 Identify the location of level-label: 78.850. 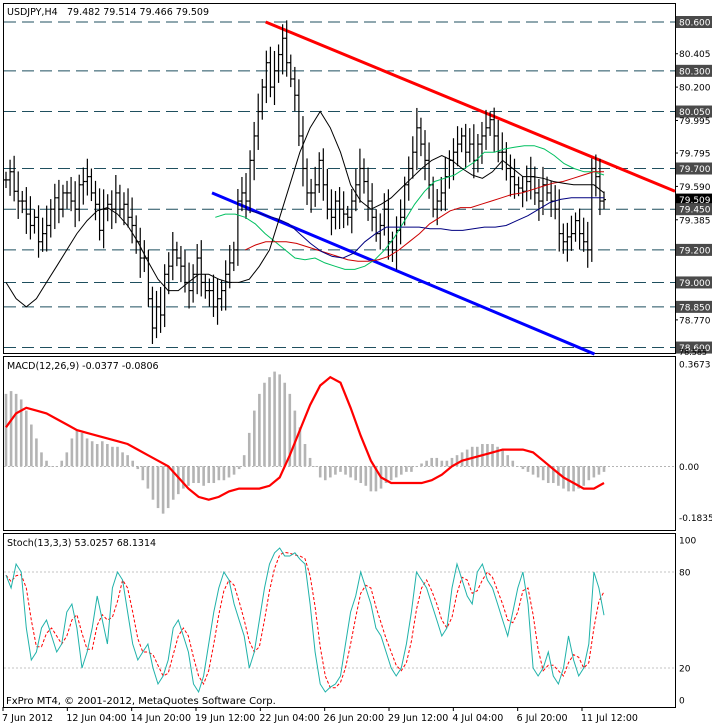
(695, 308).